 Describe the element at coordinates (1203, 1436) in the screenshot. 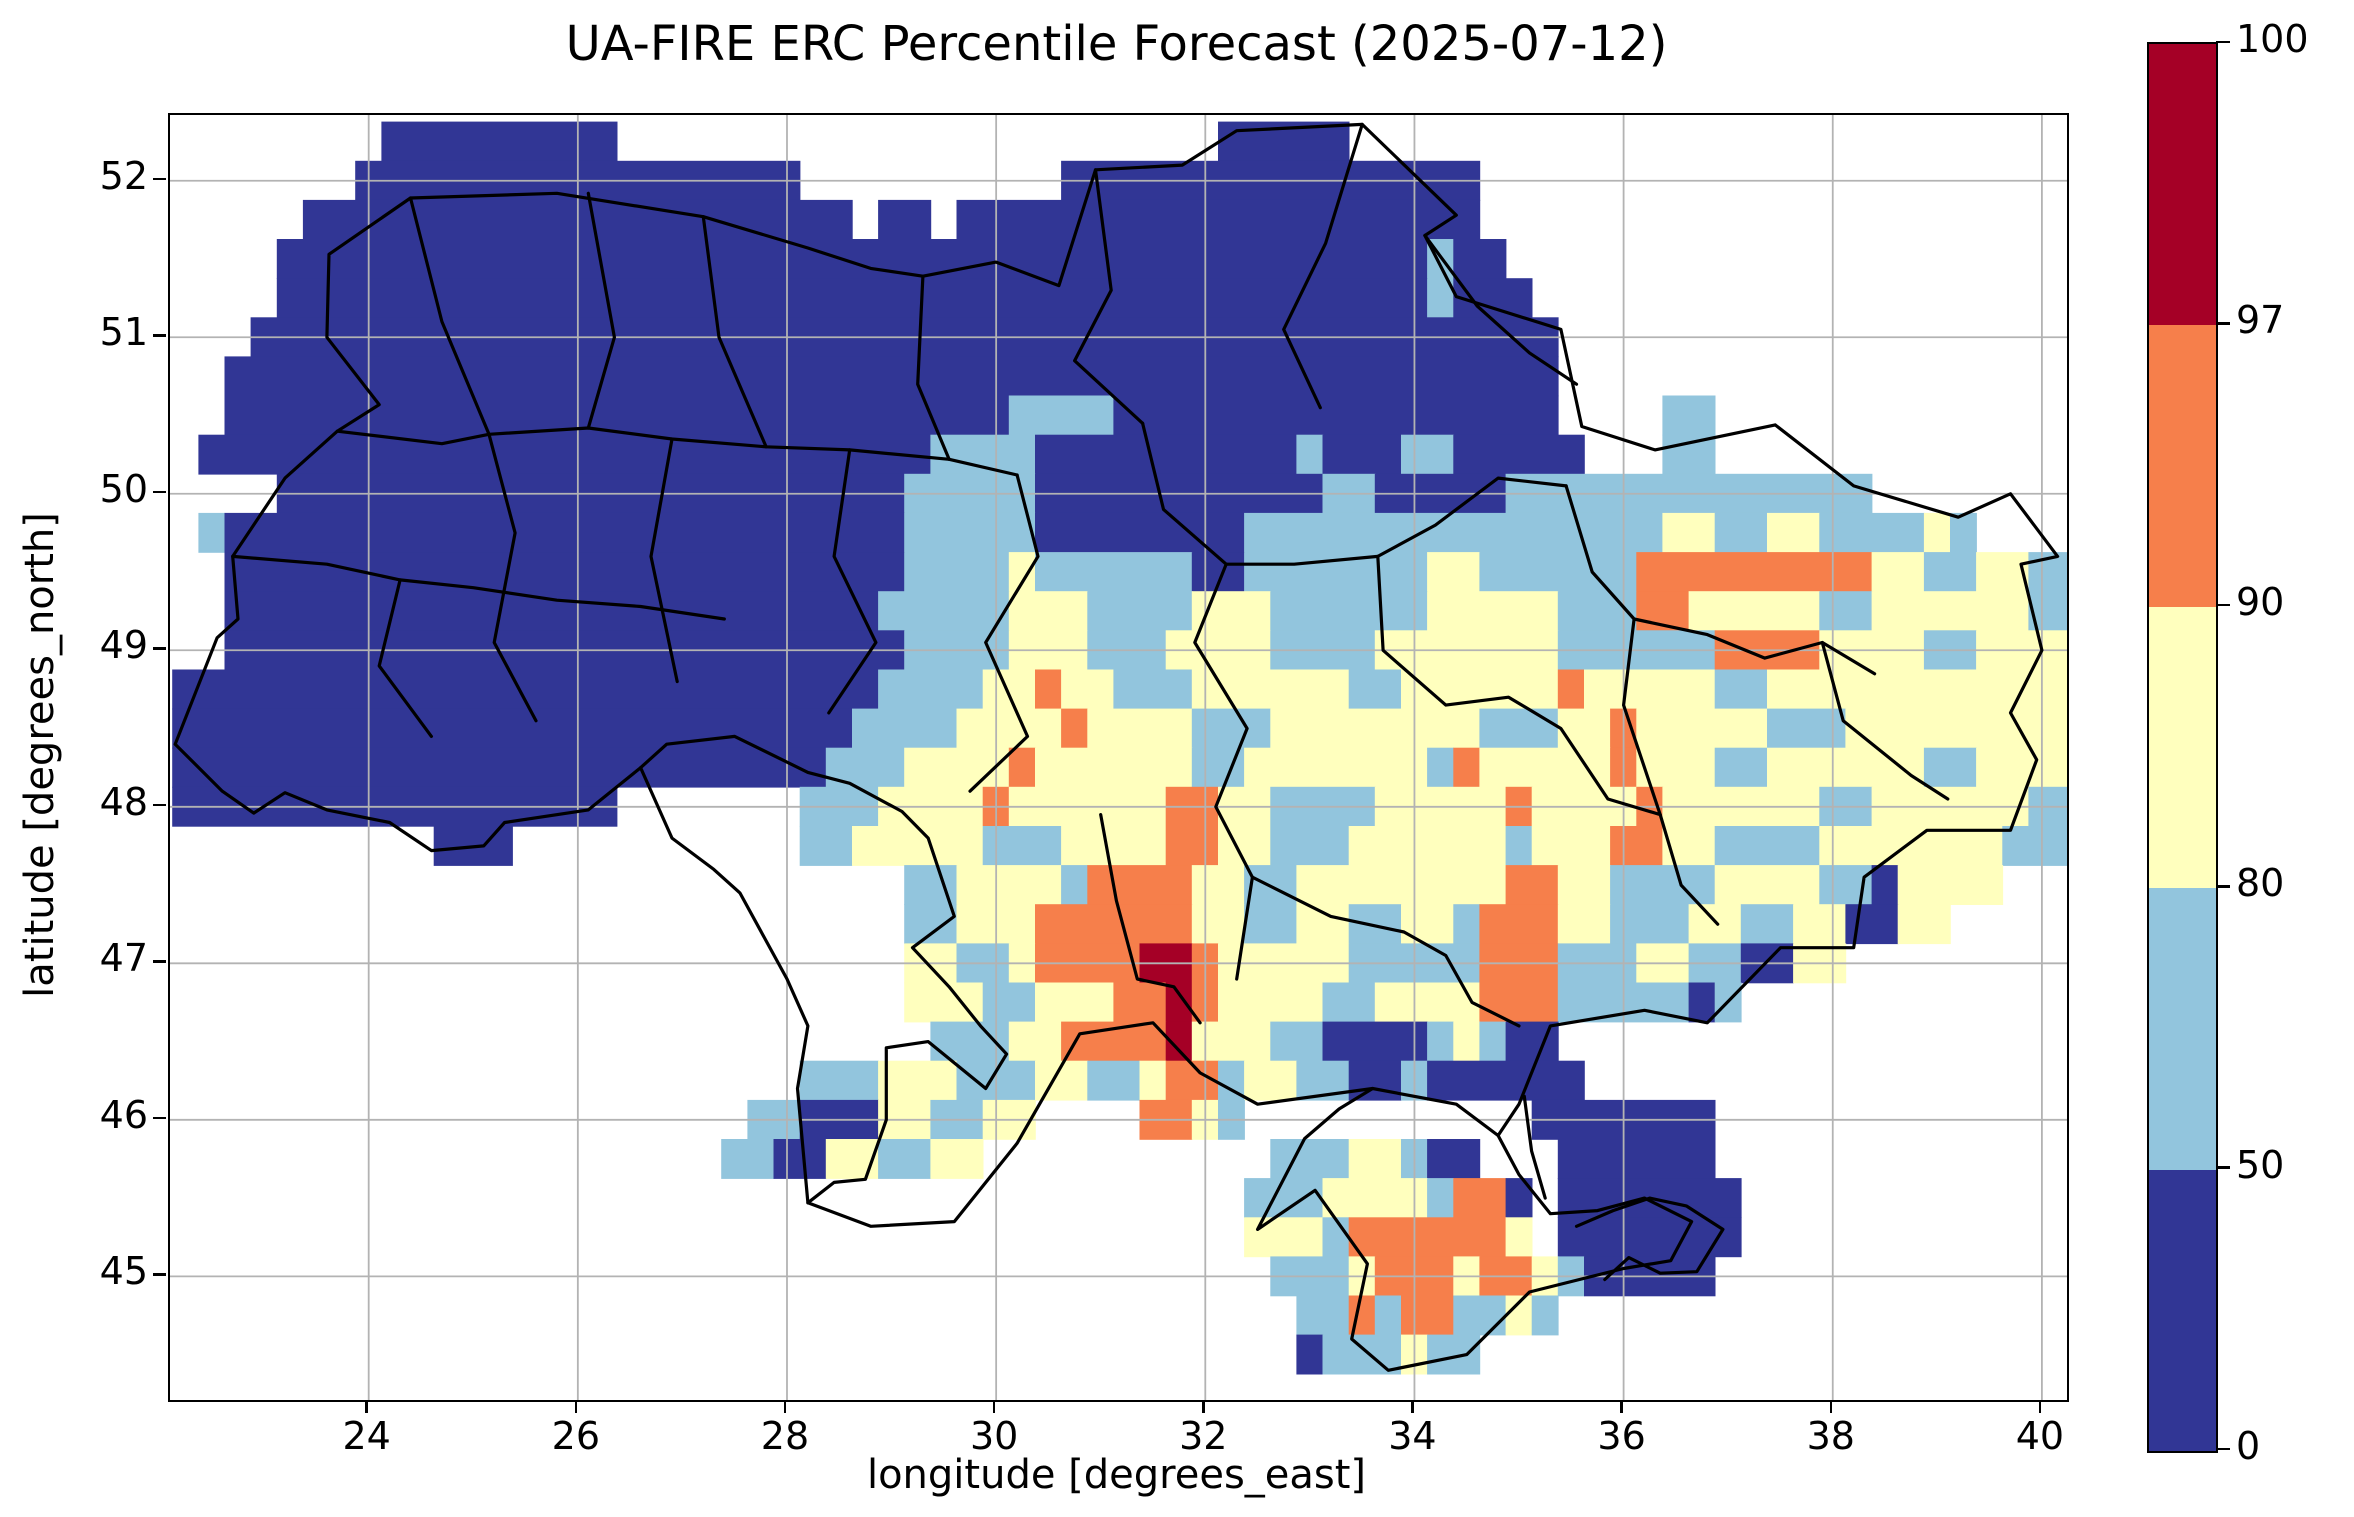

I see `x-tick-label-32: 32` at that location.